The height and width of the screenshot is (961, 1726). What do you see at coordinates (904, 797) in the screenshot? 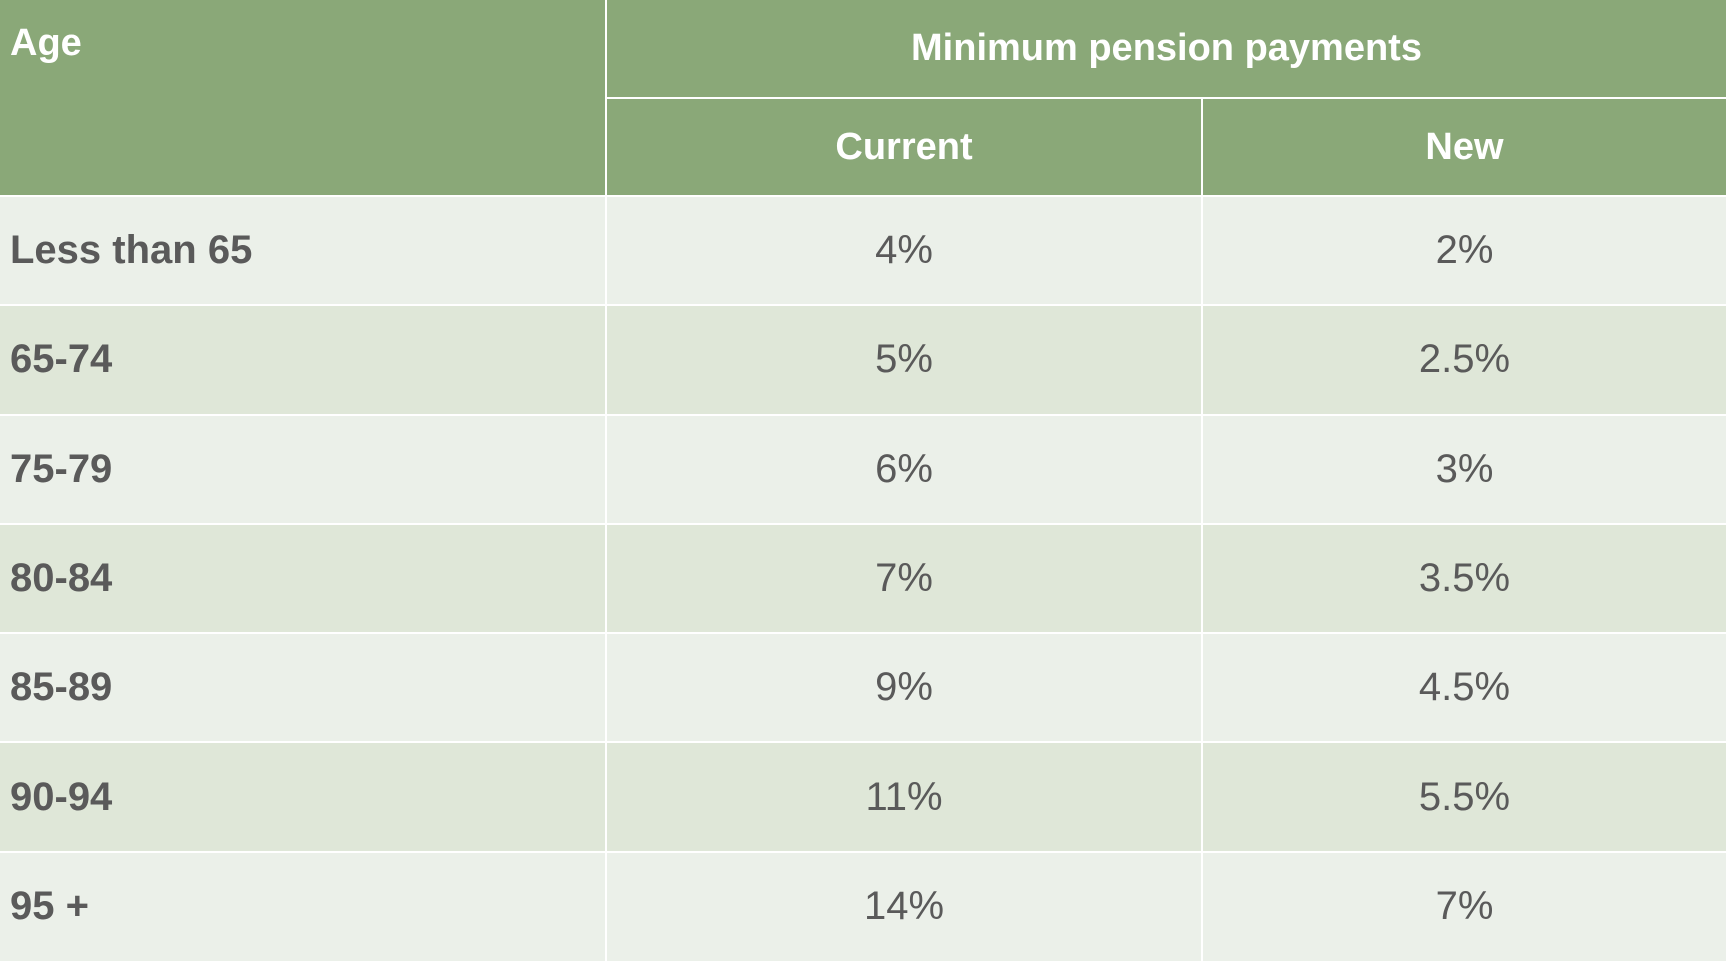
I see `value-cell: 11%` at bounding box center [904, 797].